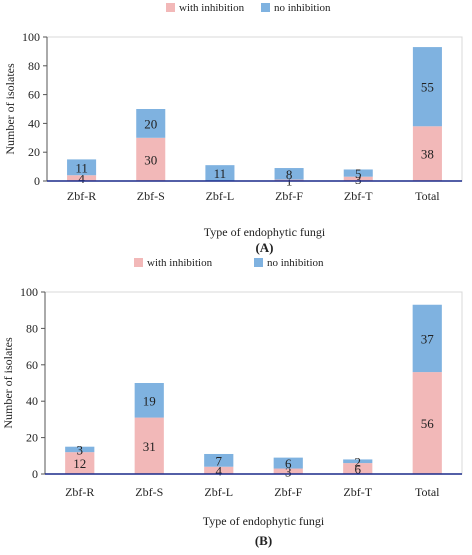  I want to click on data-label: 5, so click(358, 173).